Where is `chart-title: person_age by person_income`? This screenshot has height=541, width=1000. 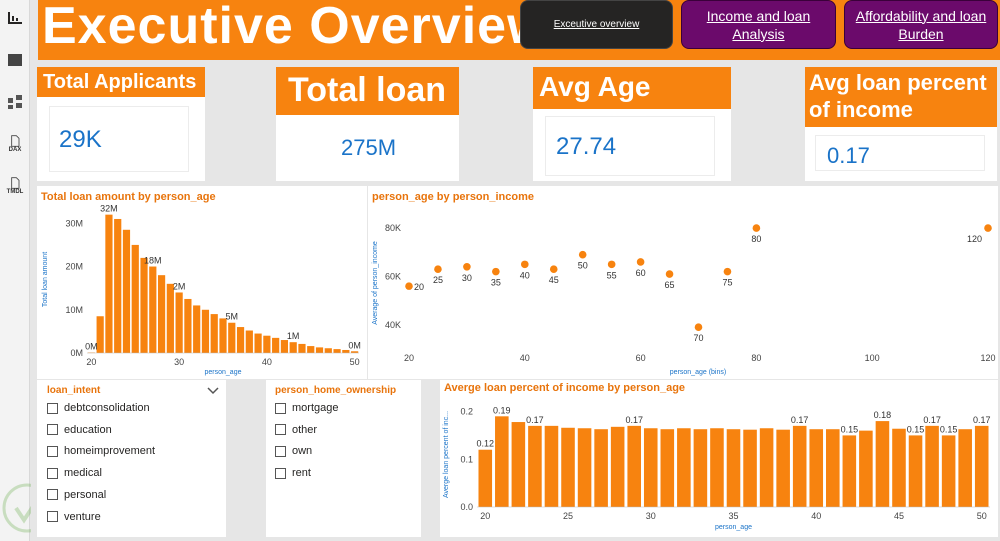
chart-title: person_age by person_income is located at coordinates (453, 197).